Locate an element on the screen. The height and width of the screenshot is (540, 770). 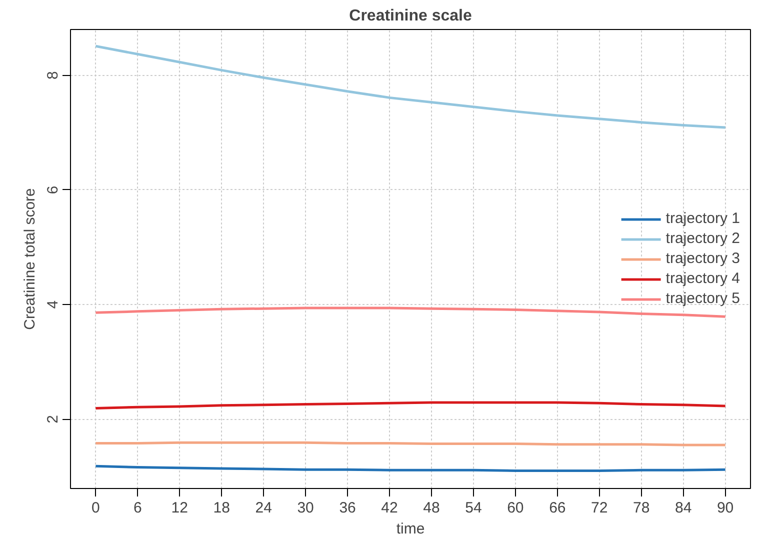
legend-label: trajectory 3 is located at coordinates (703, 258).